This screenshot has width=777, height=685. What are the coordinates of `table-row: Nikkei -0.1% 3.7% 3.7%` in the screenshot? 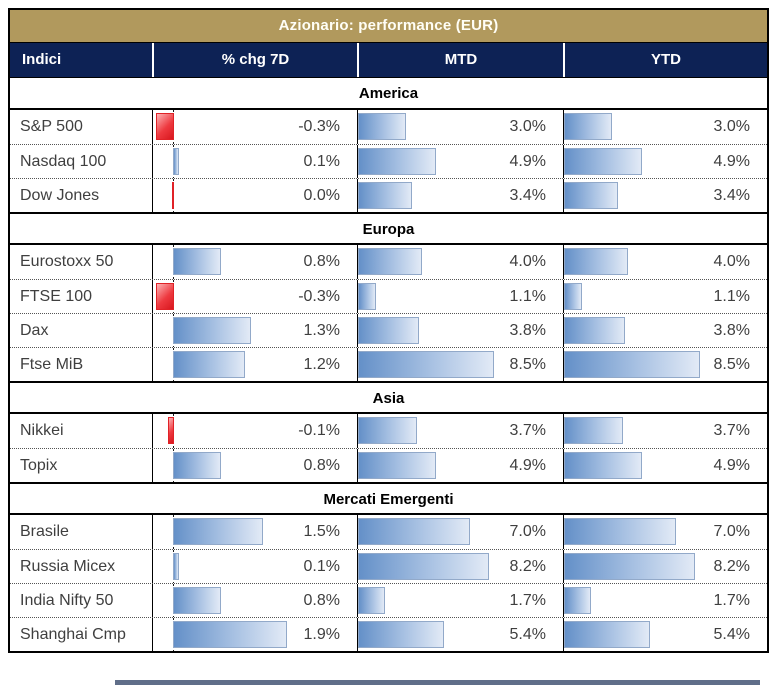 It's located at (388, 431).